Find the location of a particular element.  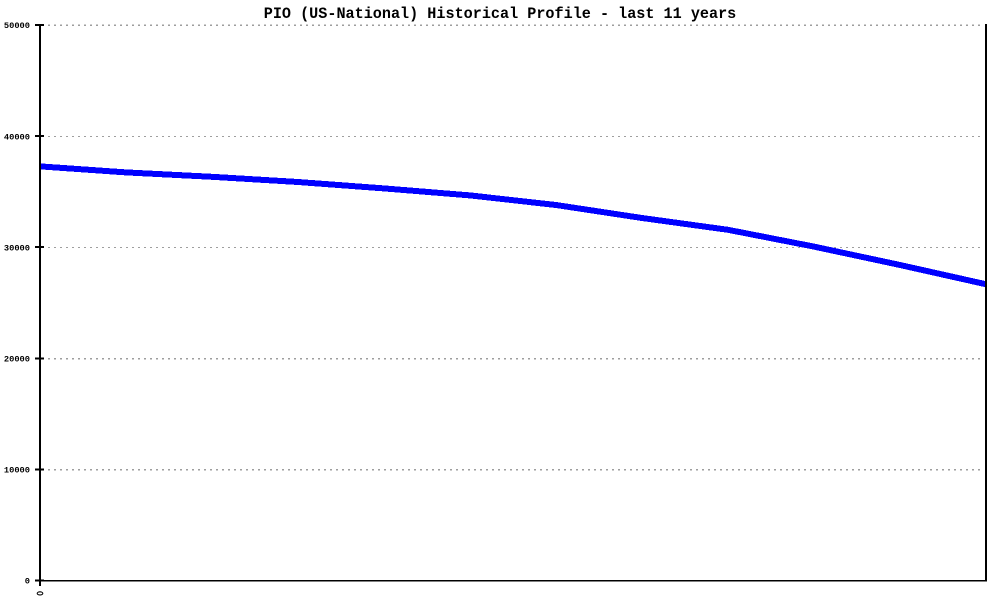

svg-text: 30000 is located at coordinates (17, 248).